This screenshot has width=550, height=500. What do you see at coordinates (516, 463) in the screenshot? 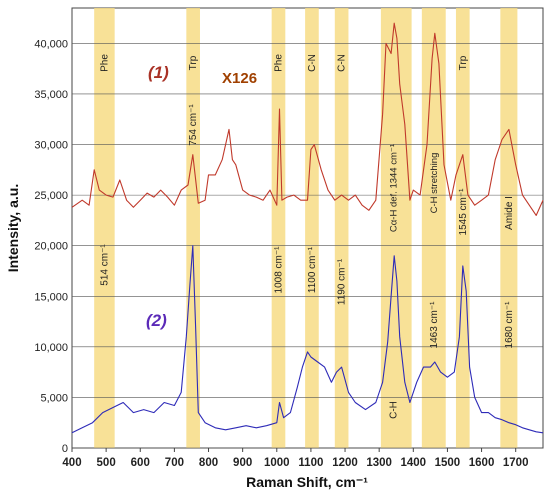
I see `x-tick-label-13: 1700` at bounding box center [516, 463].